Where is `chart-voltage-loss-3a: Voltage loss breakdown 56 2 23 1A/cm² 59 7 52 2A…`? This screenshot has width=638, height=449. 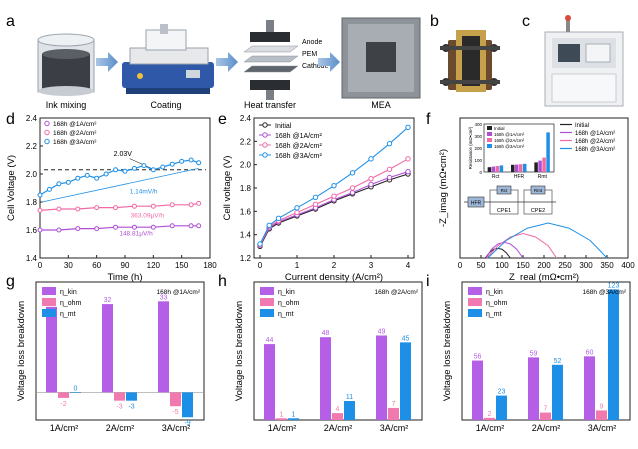
chart-voltage-loss-3a: Voltage loss breakdown 56 2 23 1A/cm² 59 7 52 2A… is located at coordinates (536, 357).